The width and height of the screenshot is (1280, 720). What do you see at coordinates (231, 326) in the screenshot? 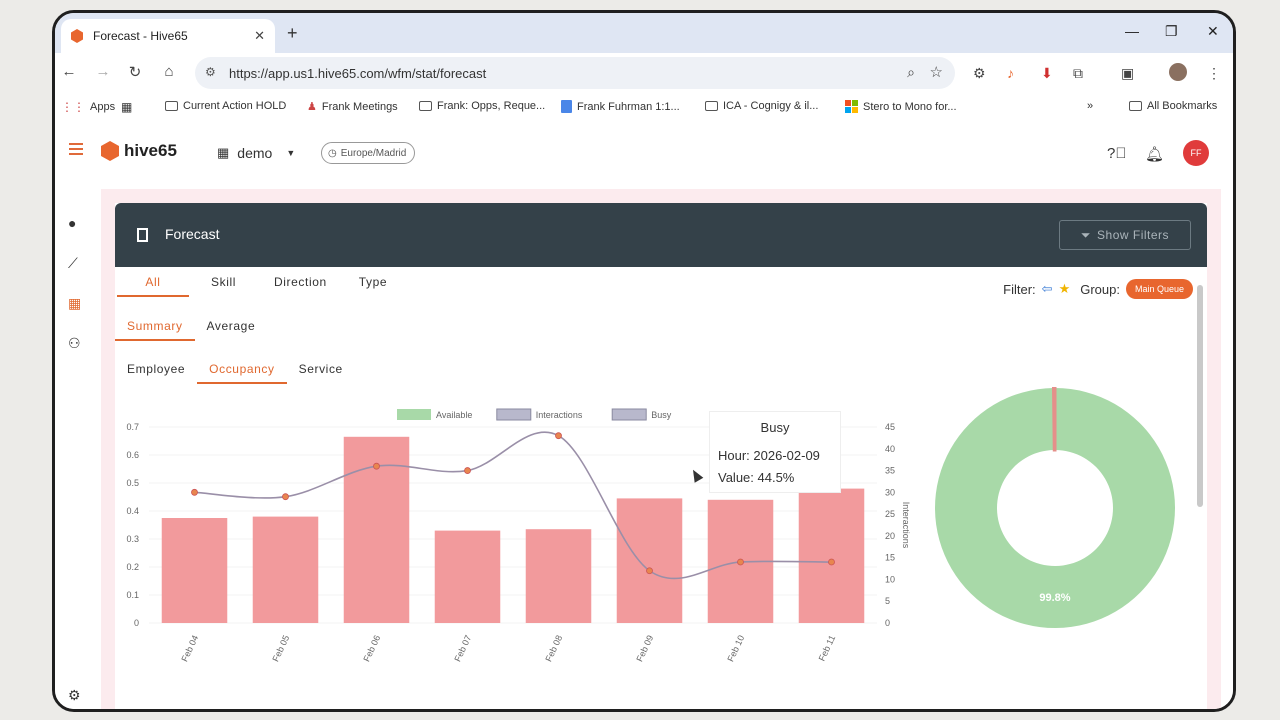
I see `tab-average: Average` at bounding box center [231, 326].